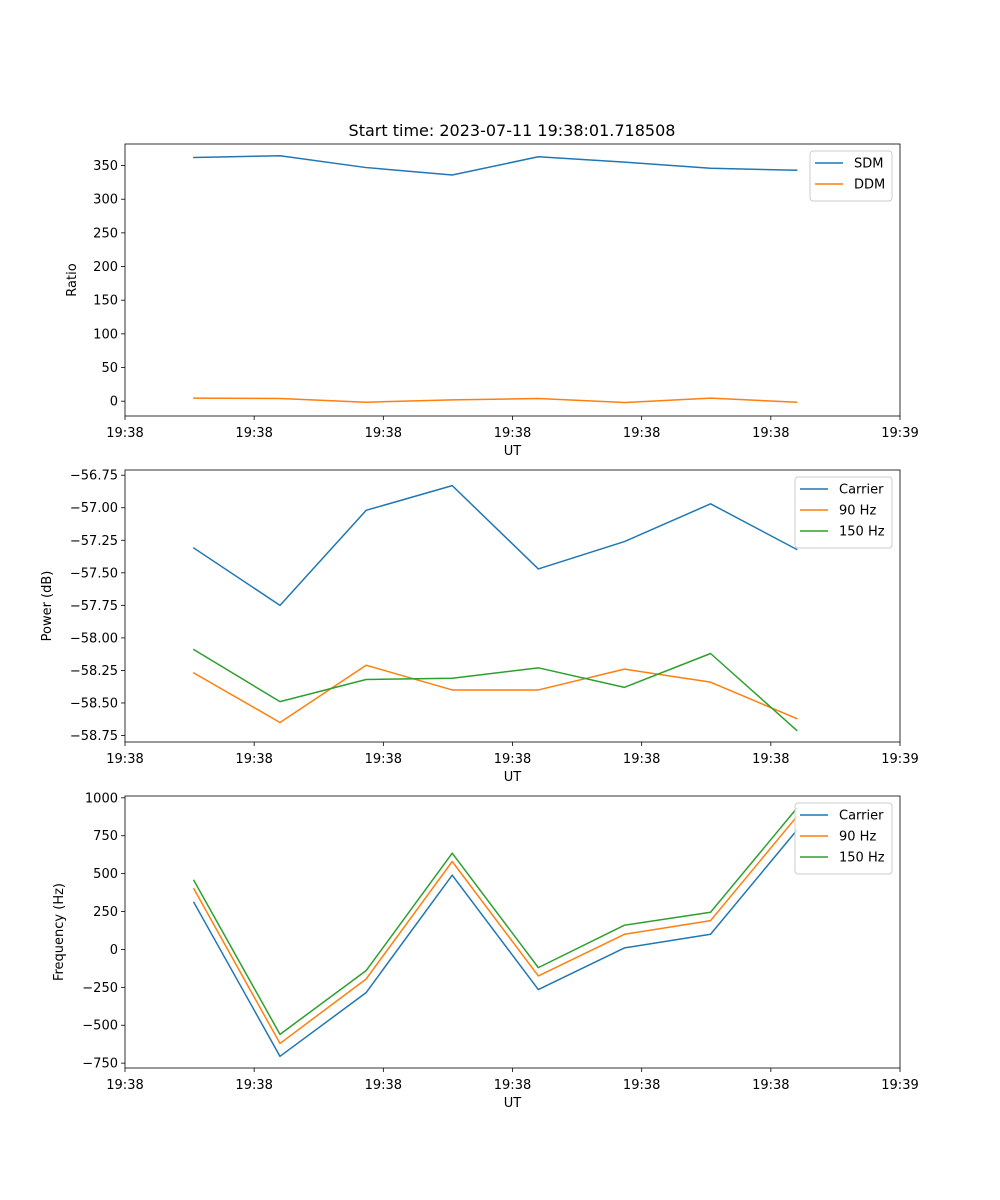 The height and width of the screenshot is (1200, 1000). I want to click on legend-entry: SDM, so click(868, 164).